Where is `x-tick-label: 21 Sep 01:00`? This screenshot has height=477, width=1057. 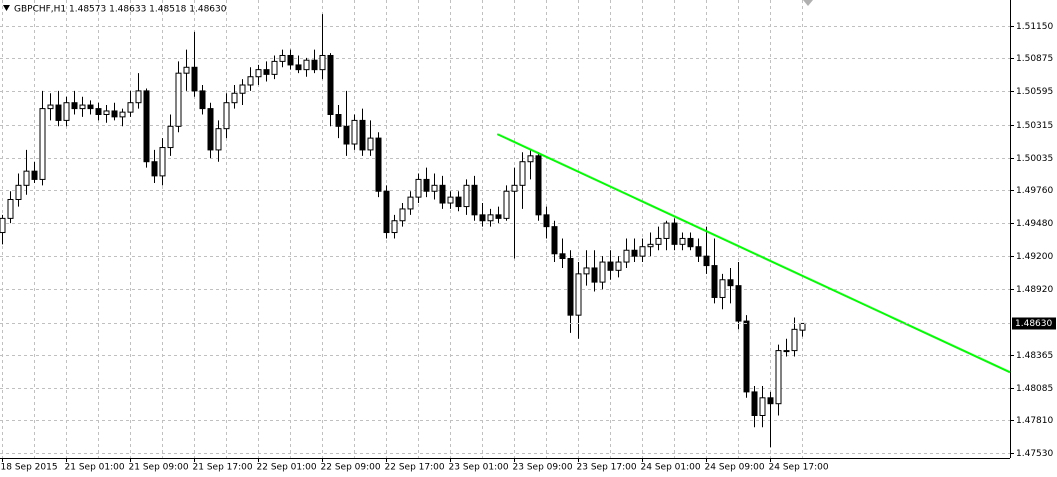
x-tick-label: 21 Sep 01:00 is located at coordinates (95, 468).